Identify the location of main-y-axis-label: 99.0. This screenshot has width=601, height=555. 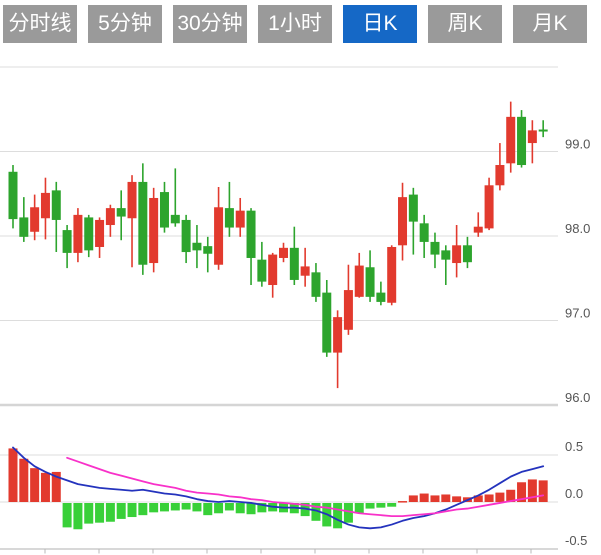
(577, 144).